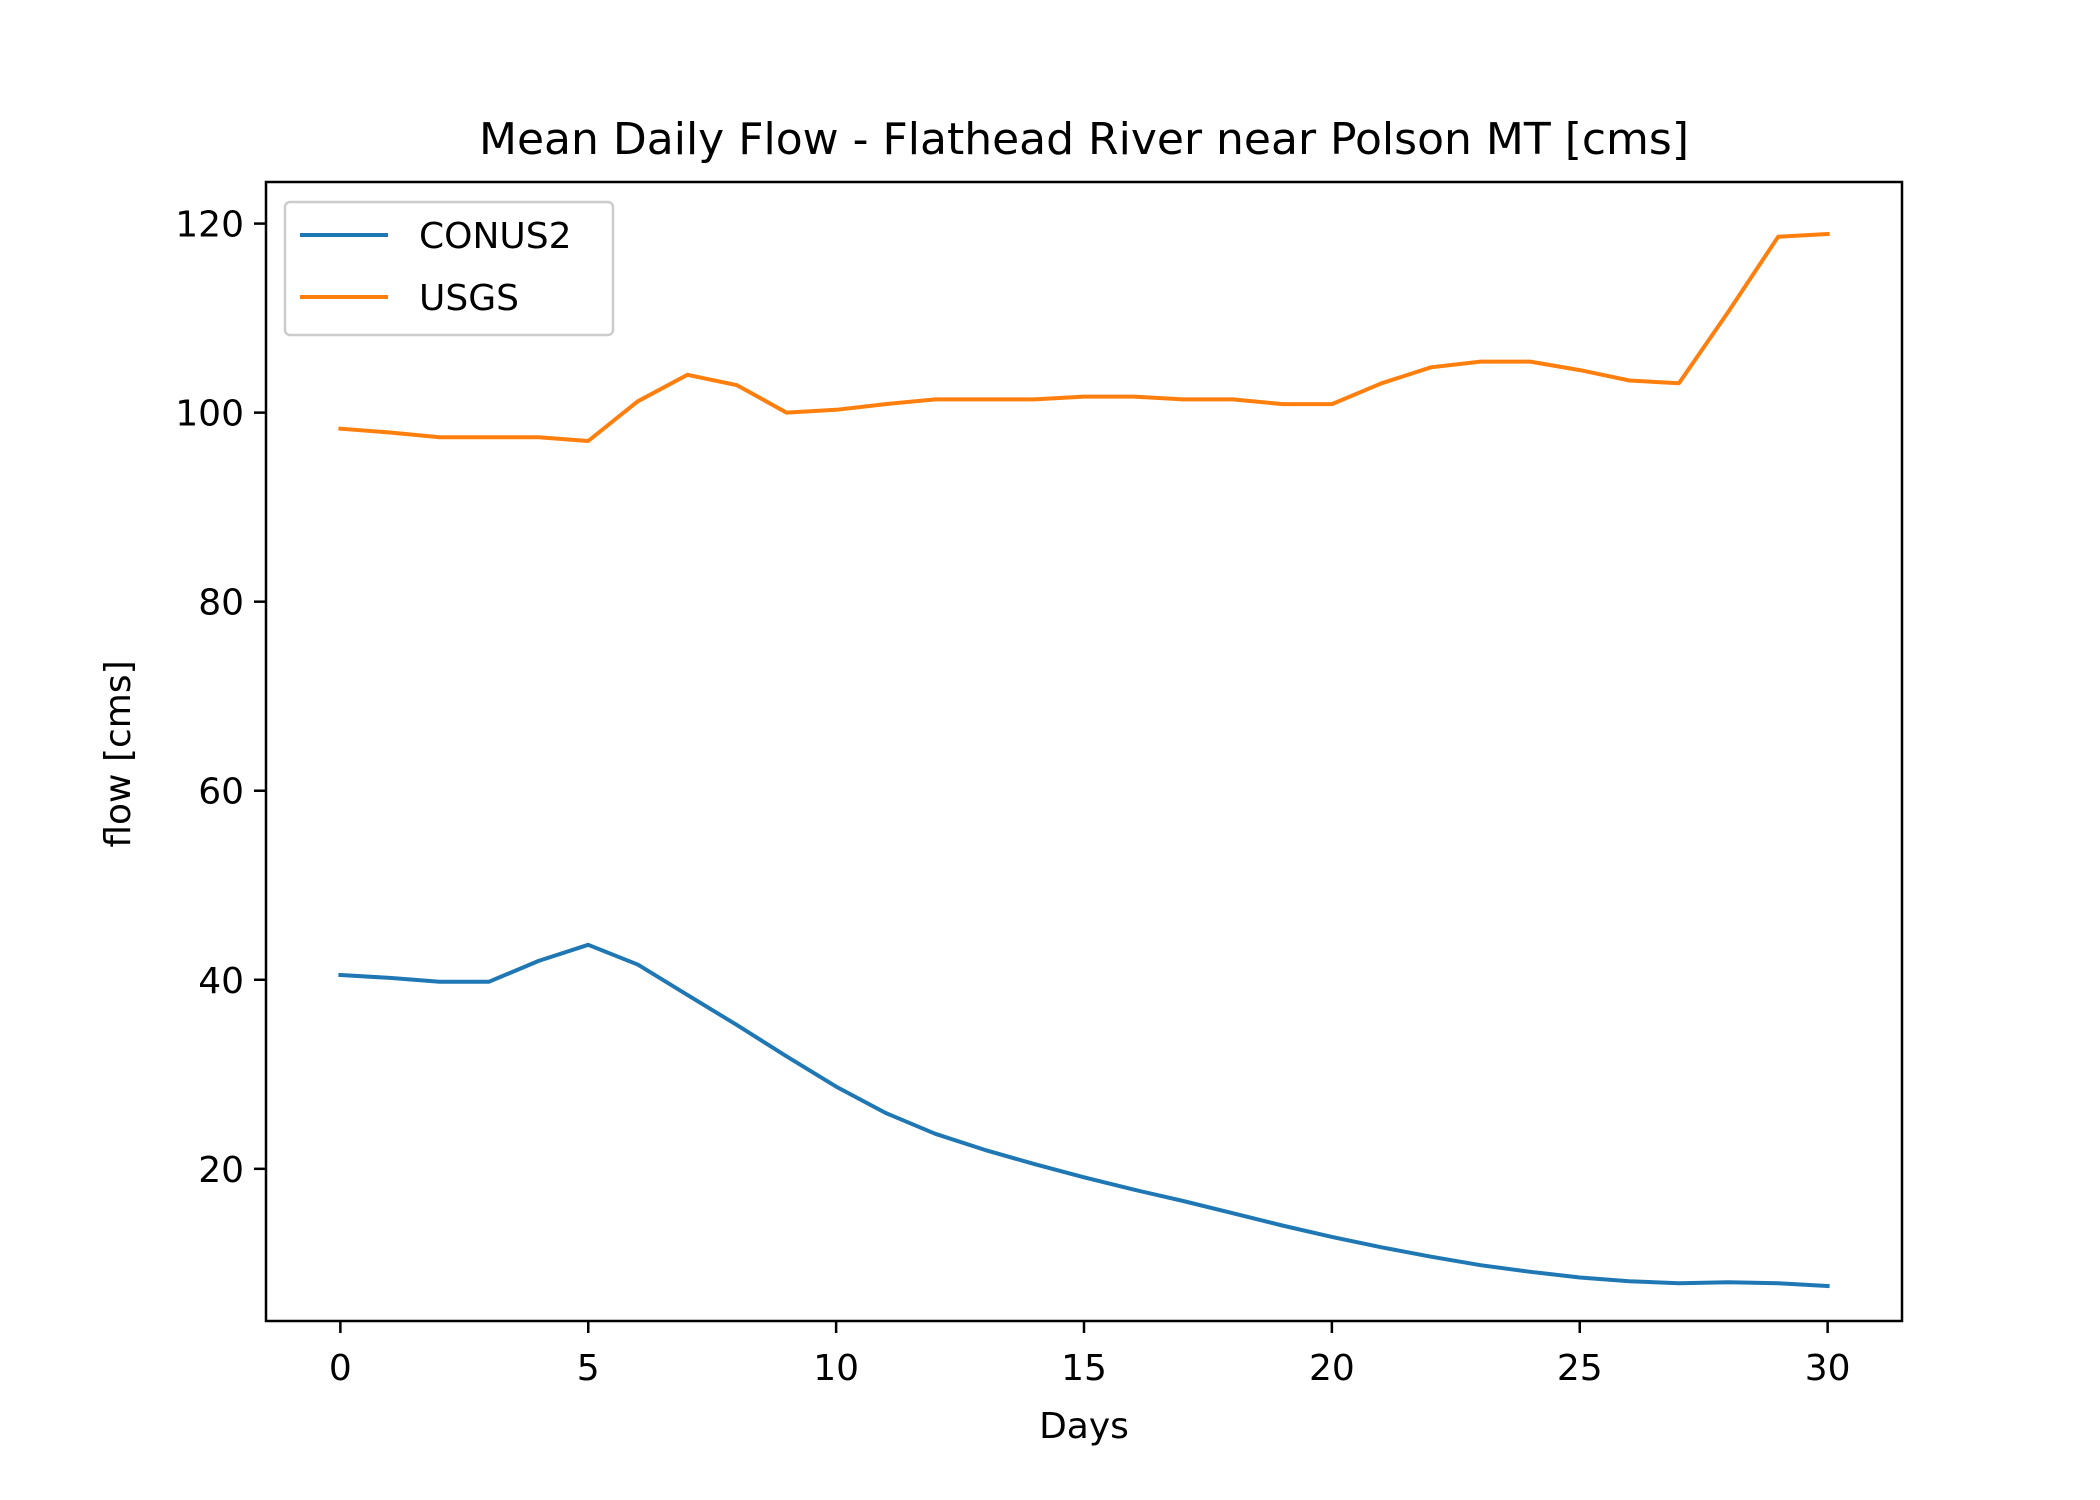 The image size is (2100, 1500). Describe the element at coordinates (340, 1368) in the screenshot. I see `x-tick-label: 0` at that location.